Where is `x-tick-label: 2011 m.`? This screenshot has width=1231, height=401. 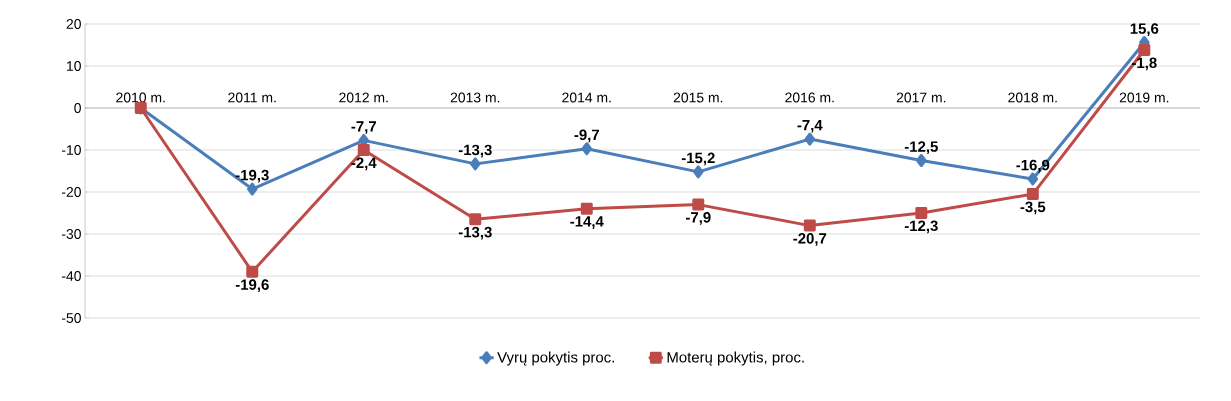
x-tick-label: 2011 m. is located at coordinates (252, 97).